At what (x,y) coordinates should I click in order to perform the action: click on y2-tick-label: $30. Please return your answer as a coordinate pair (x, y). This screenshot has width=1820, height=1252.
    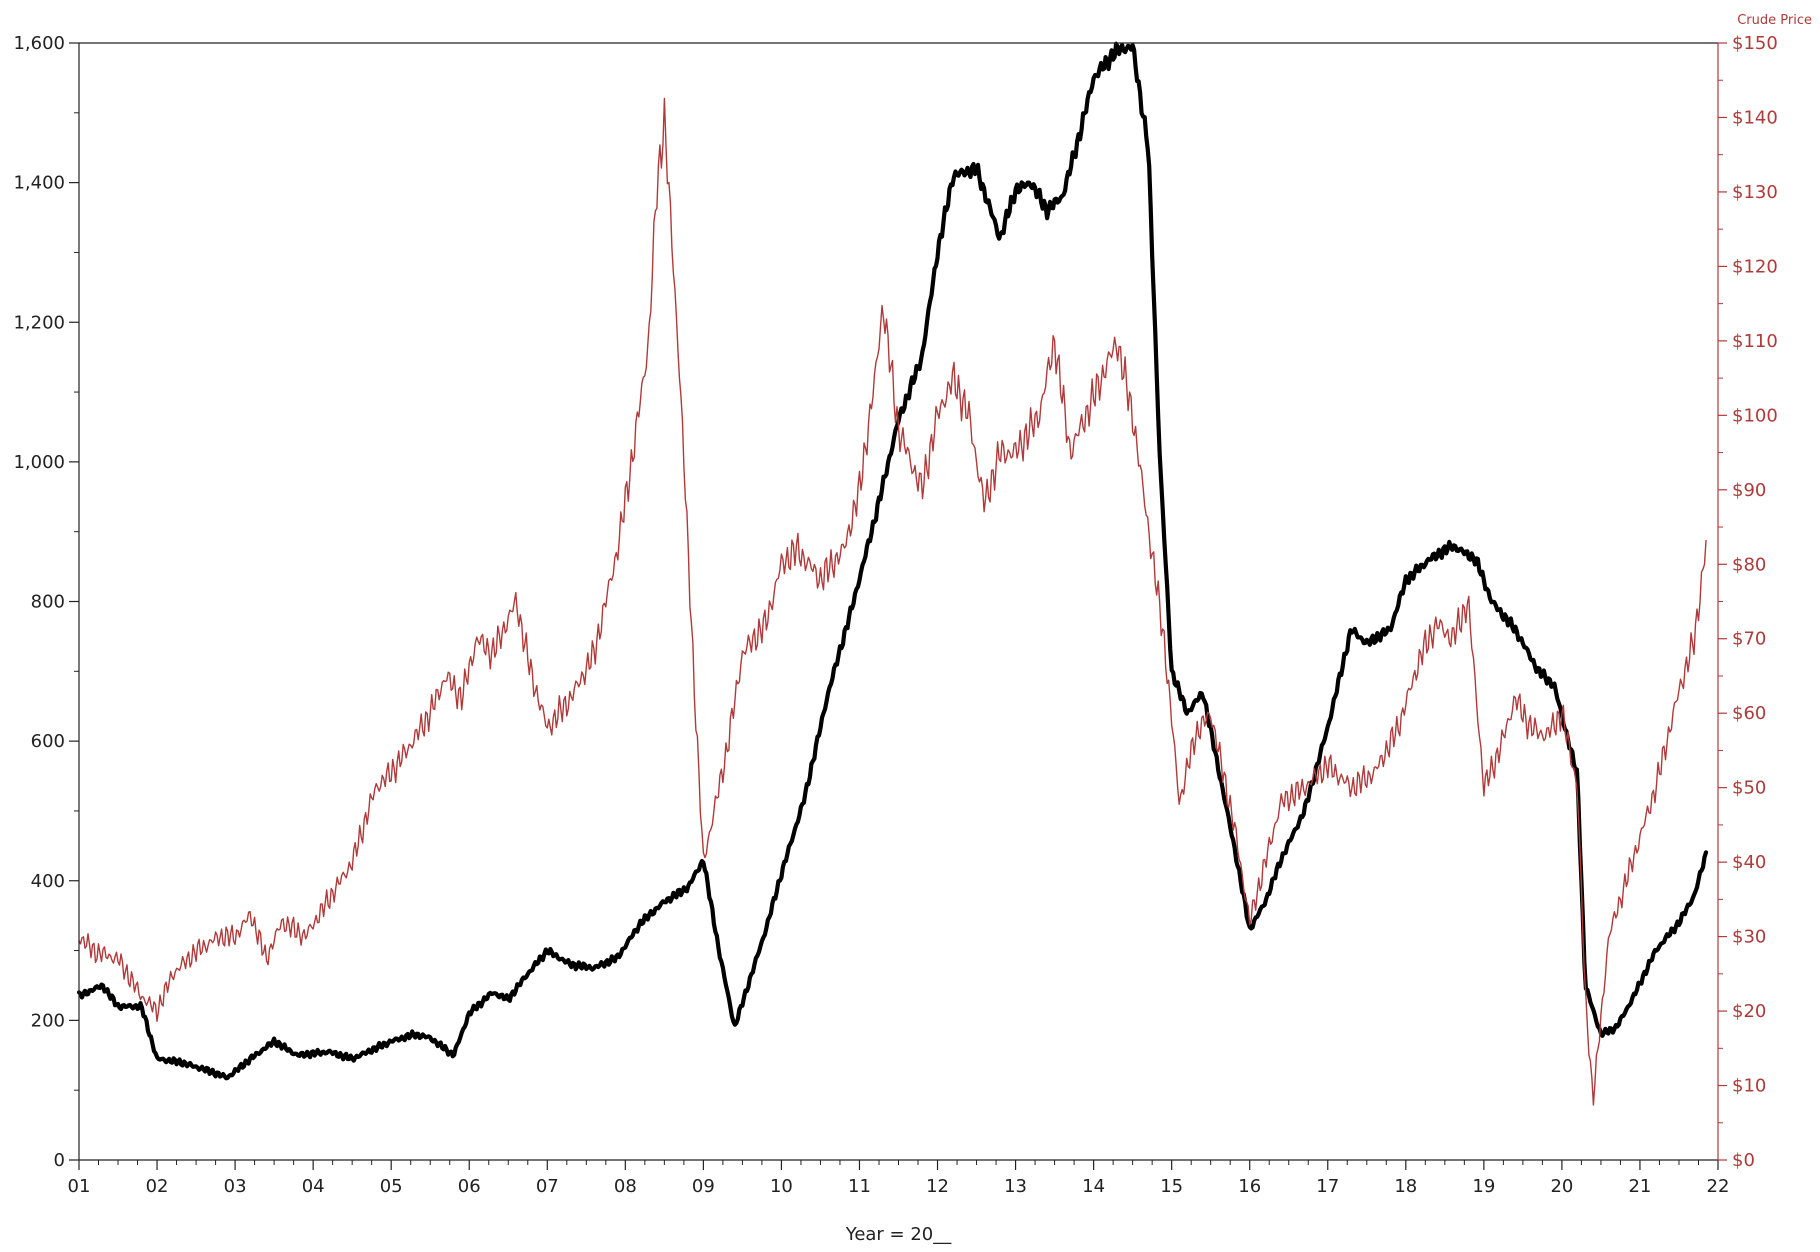
    Looking at the image, I should click on (1749, 937).